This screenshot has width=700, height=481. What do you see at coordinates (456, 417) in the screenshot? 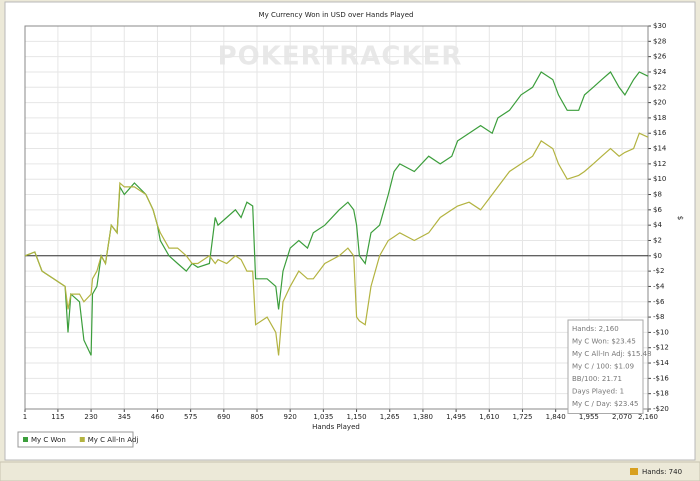
I see `x-tick-label: 1,495` at bounding box center [456, 417].